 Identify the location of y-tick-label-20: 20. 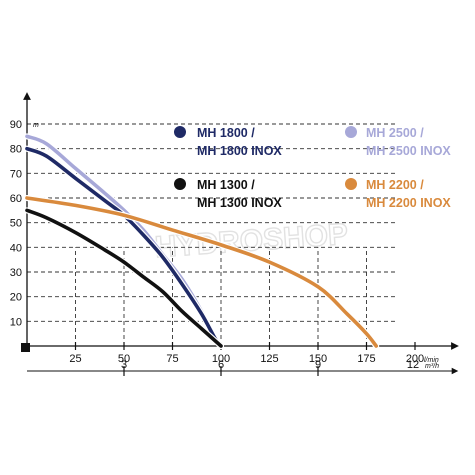
(16, 298).